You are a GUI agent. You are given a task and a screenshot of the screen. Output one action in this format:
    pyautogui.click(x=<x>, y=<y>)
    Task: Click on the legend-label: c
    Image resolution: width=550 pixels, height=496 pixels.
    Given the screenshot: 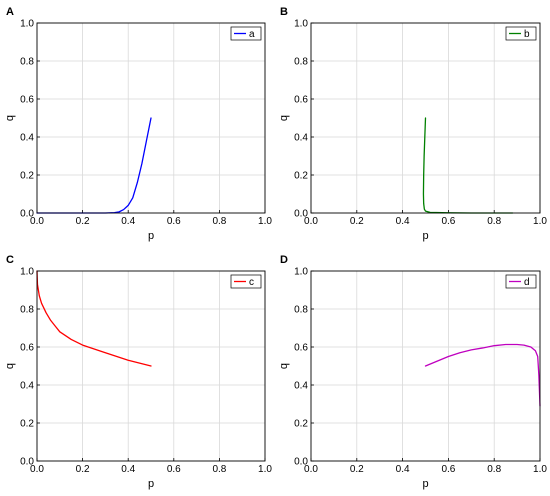 What is the action you would take?
    pyautogui.click(x=251, y=282)
    